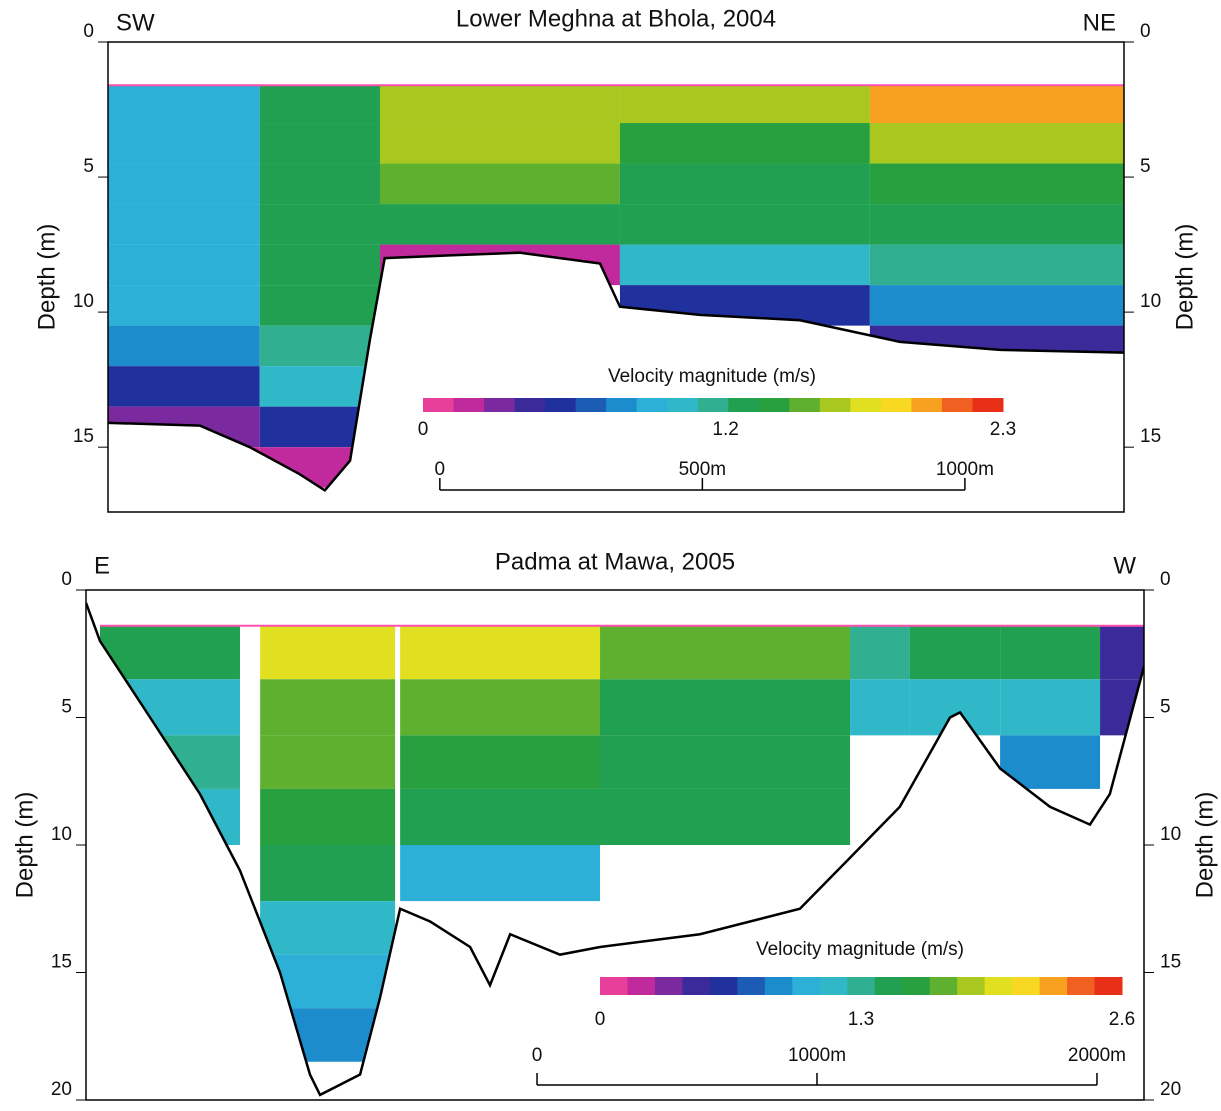  I want to click on right-direction: W, so click(1124, 565).